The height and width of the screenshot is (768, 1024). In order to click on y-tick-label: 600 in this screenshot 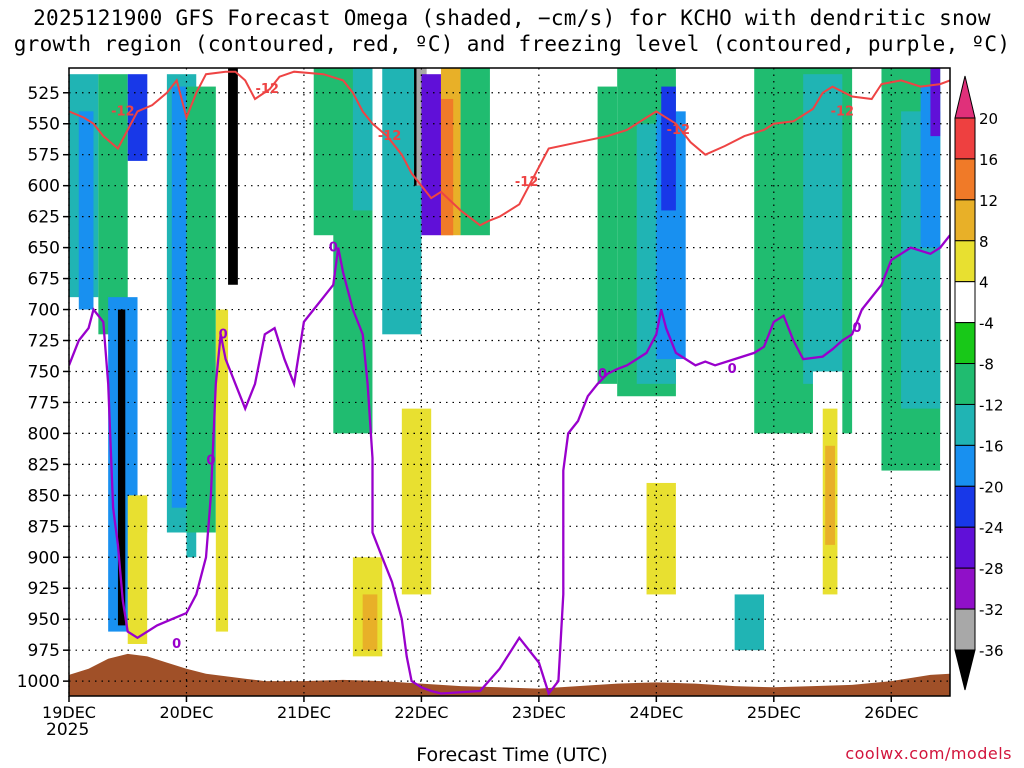, I will do `click(44, 187)`.